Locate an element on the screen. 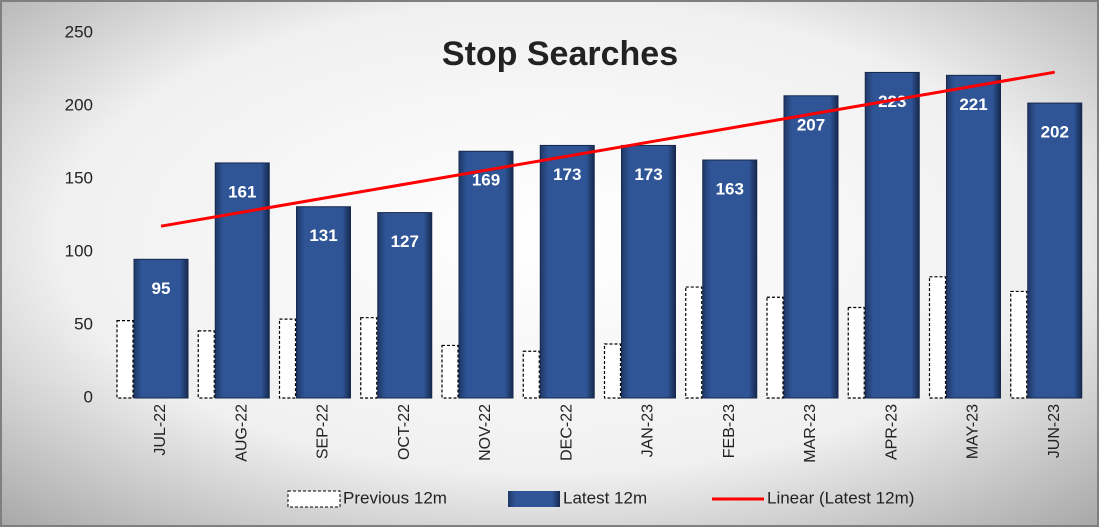 Image resolution: width=1099 pixels, height=532 pixels. x-tick-label: AUG-22 is located at coordinates (241, 433).